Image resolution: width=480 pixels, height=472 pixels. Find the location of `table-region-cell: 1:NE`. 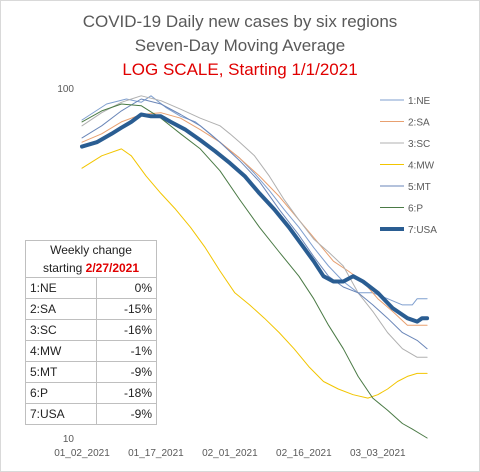

table-region-cell: 1:NE is located at coordinates (61, 288).